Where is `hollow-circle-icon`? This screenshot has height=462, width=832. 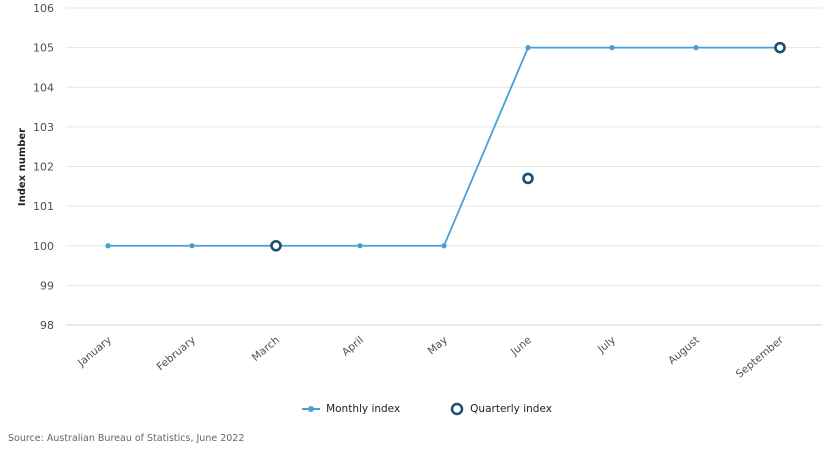 hollow-circle-icon is located at coordinates (457, 409).